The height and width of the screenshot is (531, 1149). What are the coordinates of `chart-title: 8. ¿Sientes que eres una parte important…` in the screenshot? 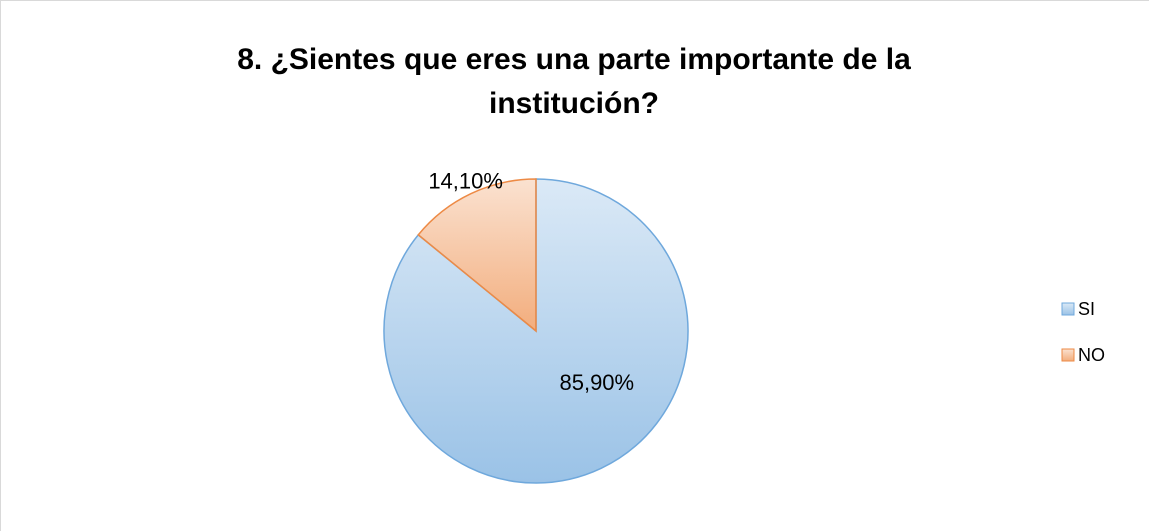 It's located at (574, 81).